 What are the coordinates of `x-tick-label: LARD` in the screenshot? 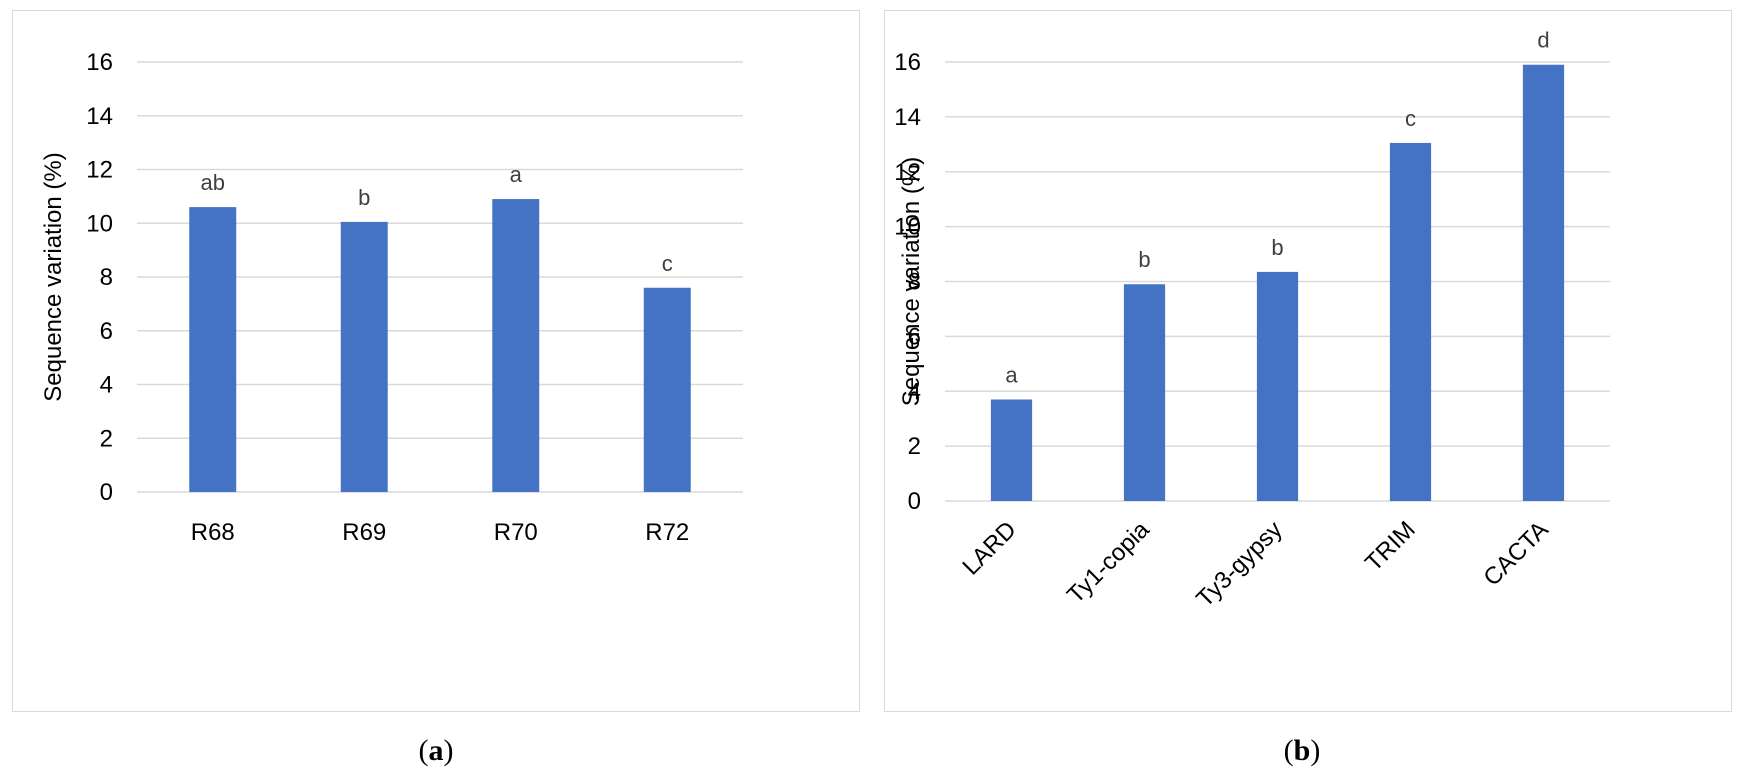 It's located at (989, 548).